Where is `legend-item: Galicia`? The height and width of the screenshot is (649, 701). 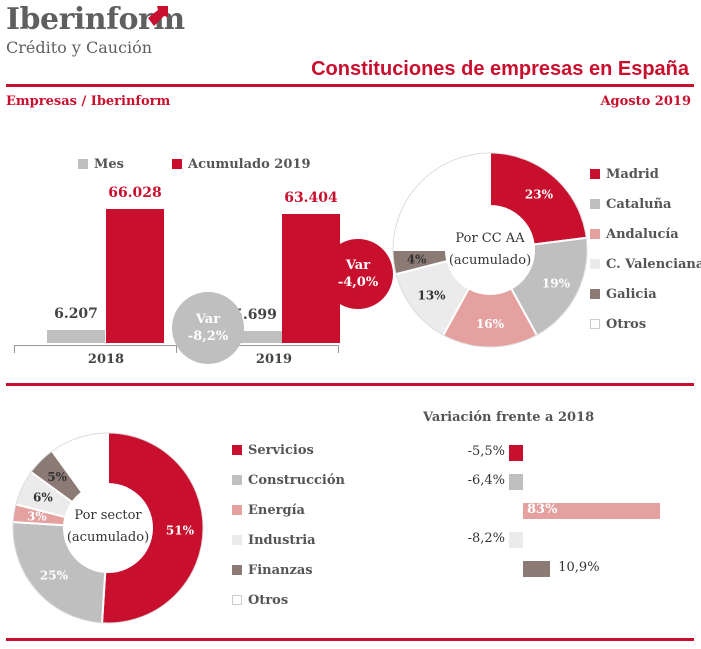
legend-item: Galicia is located at coordinates (623, 294).